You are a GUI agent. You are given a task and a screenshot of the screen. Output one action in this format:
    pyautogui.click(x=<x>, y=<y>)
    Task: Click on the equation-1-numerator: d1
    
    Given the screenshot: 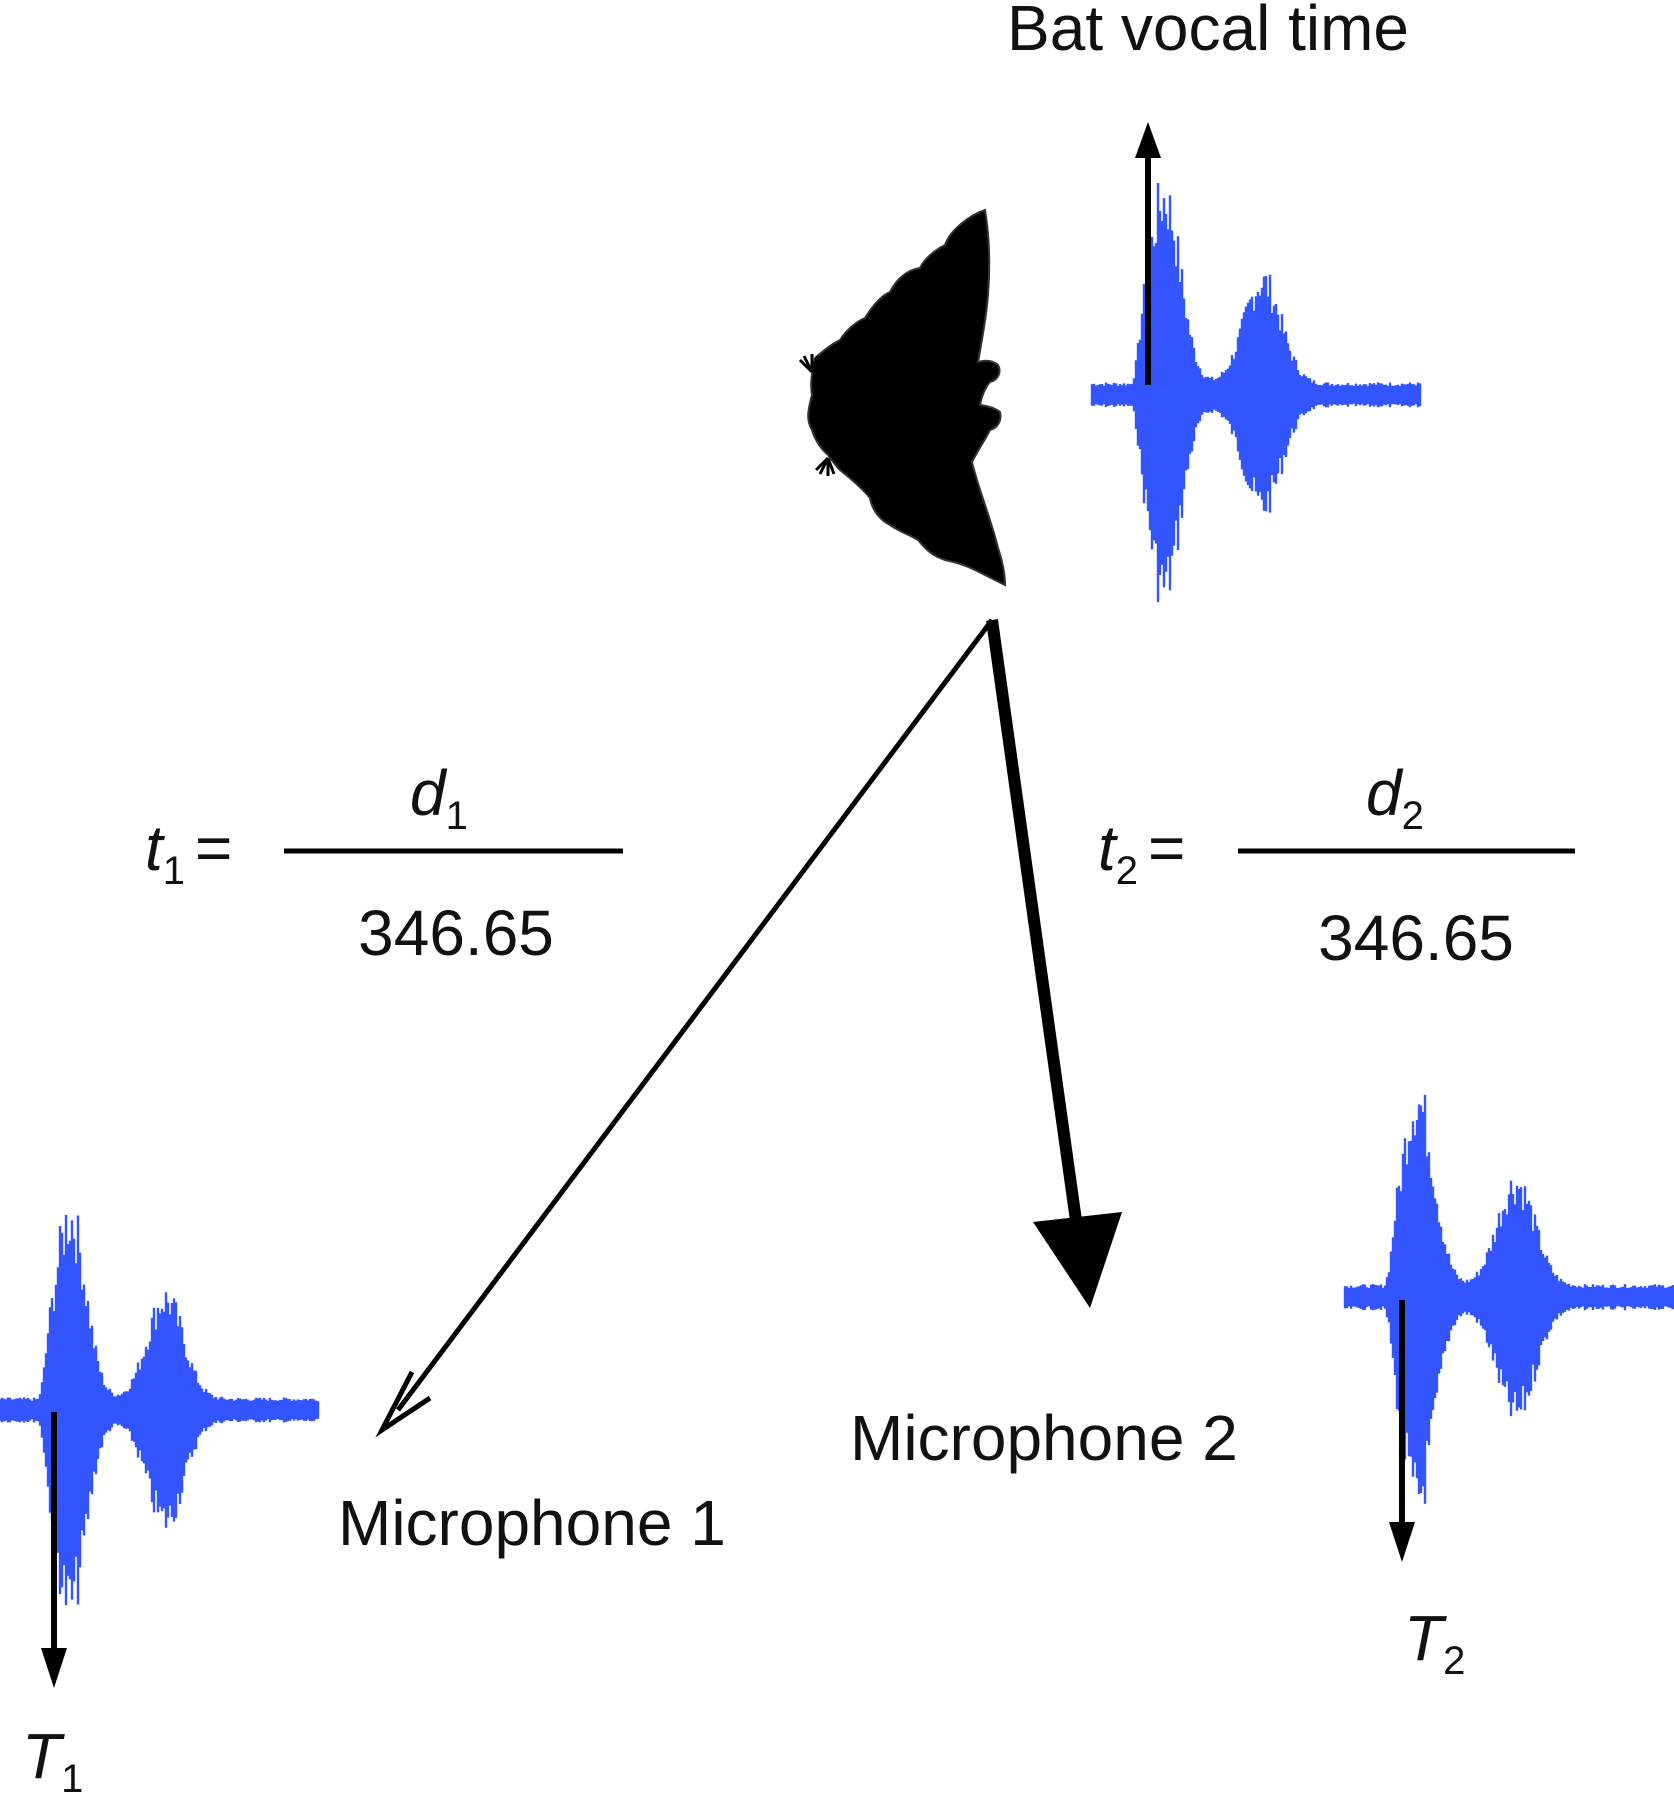 What is the action you would take?
    pyautogui.click(x=439, y=797)
    